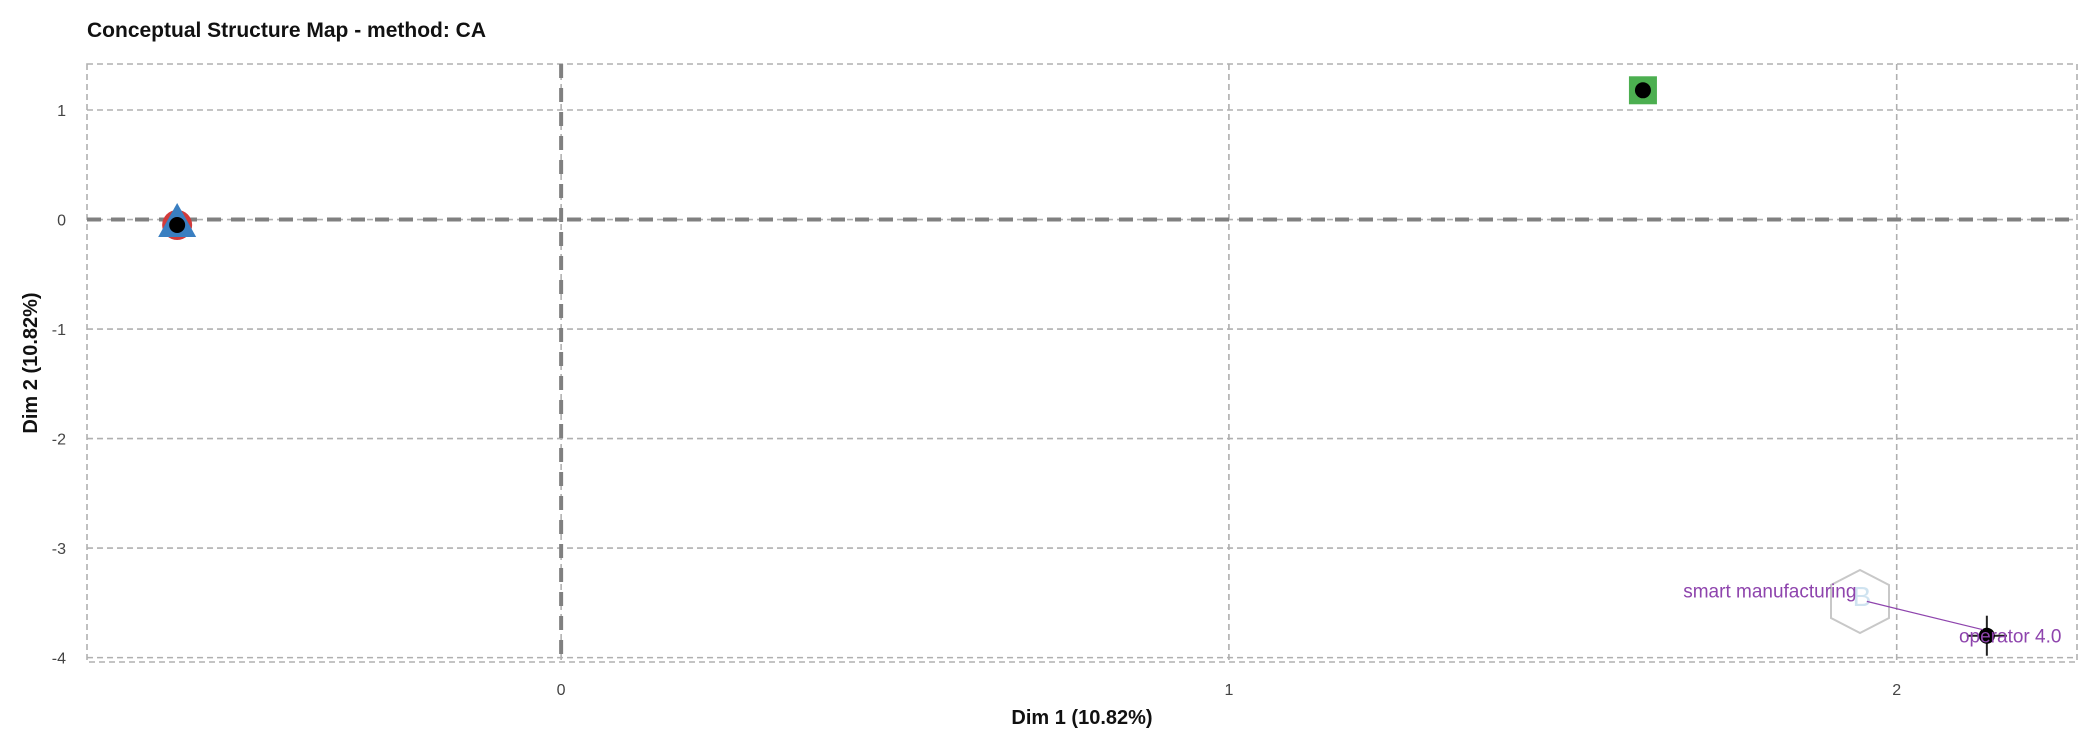 The width and height of the screenshot is (2100, 750). I want to click on y-tick-label: -1, so click(59, 330).